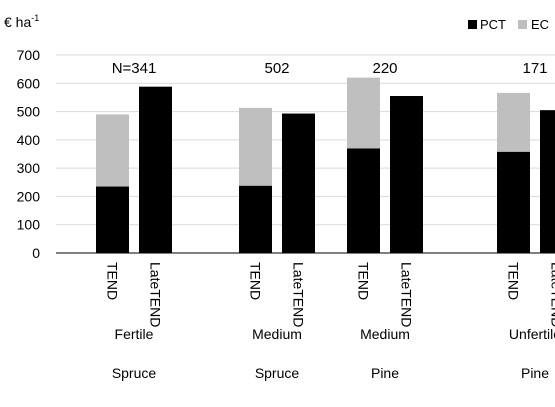 The width and height of the screenshot is (555, 407). Describe the element at coordinates (493, 24) in the screenshot. I see `legend-label-pct: PCT` at that location.